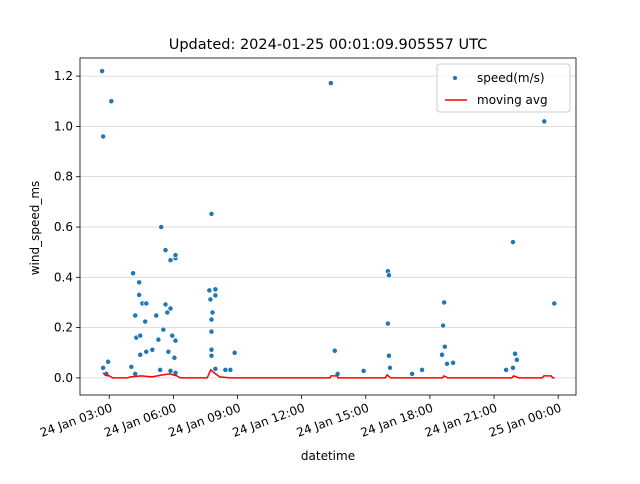 This screenshot has width=640, height=484. What do you see at coordinates (455, 78) in the screenshot?
I see `legend-marker` at bounding box center [455, 78].